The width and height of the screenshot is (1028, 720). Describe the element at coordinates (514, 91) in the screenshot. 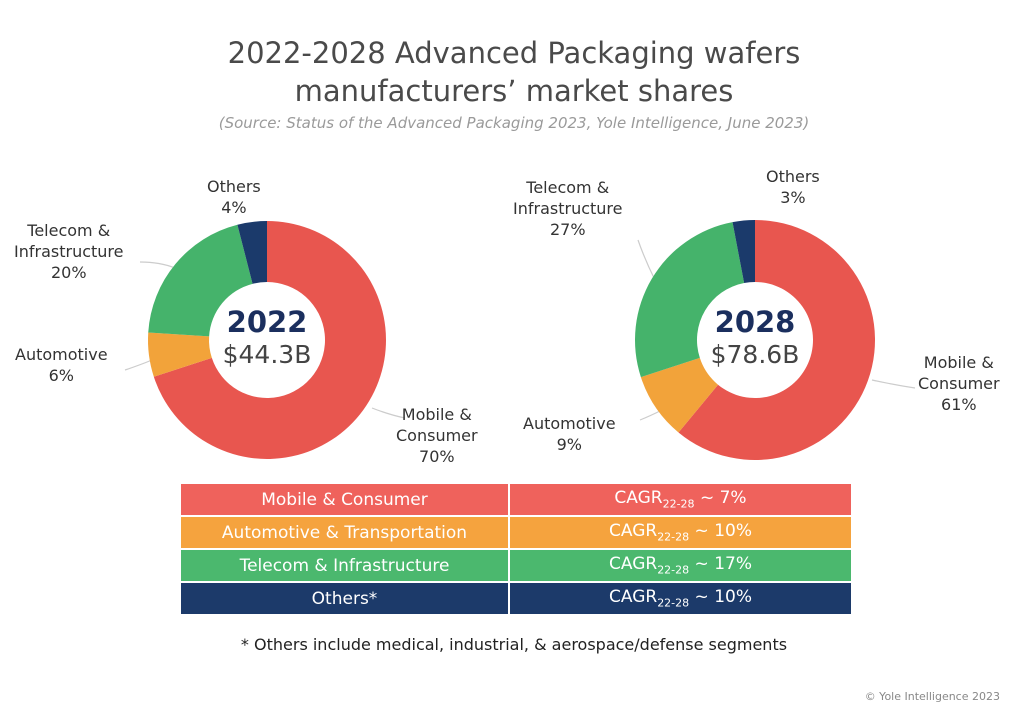

I see `title-line-2: manufacturers’ market shares` at that location.